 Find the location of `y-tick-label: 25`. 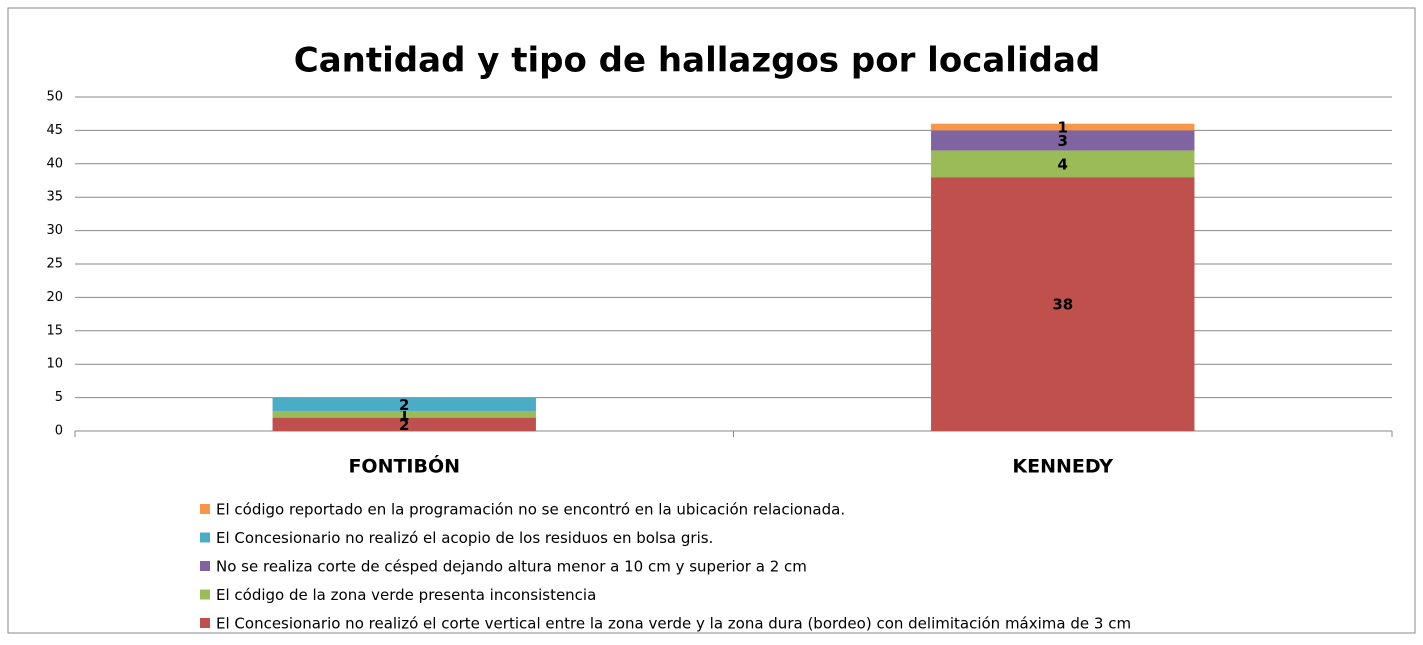

y-tick-label: 25 is located at coordinates (54, 264).